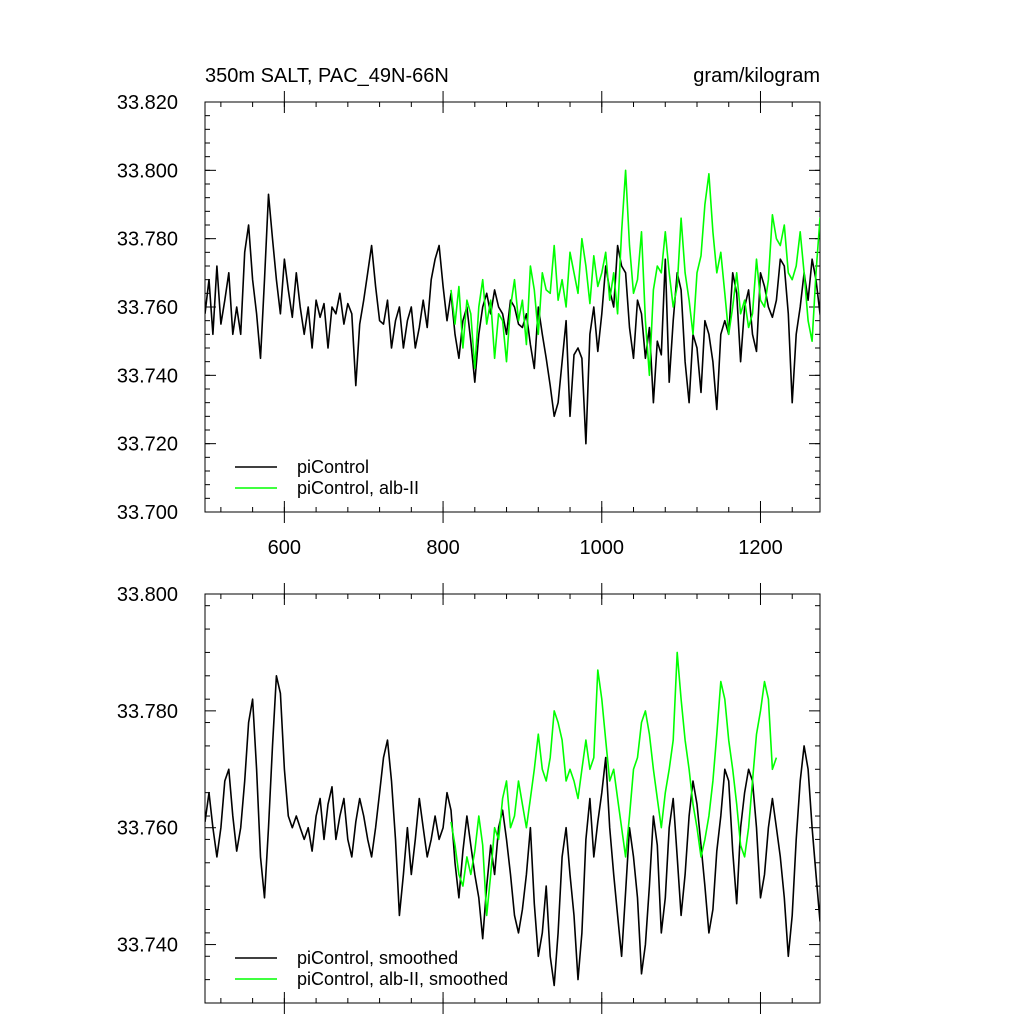 Image resolution: width=1024 pixels, height=1024 pixels. What do you see at coordinates (147, 103) in the screenshot?
I see `y-tick-label: 33.820` at bounding box center [147, 103].